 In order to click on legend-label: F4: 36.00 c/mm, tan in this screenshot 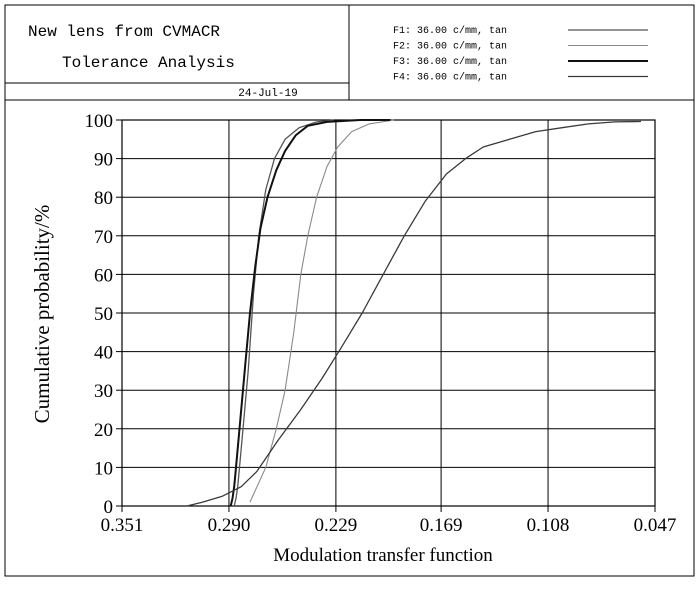, I will do `click(450, 78)`.